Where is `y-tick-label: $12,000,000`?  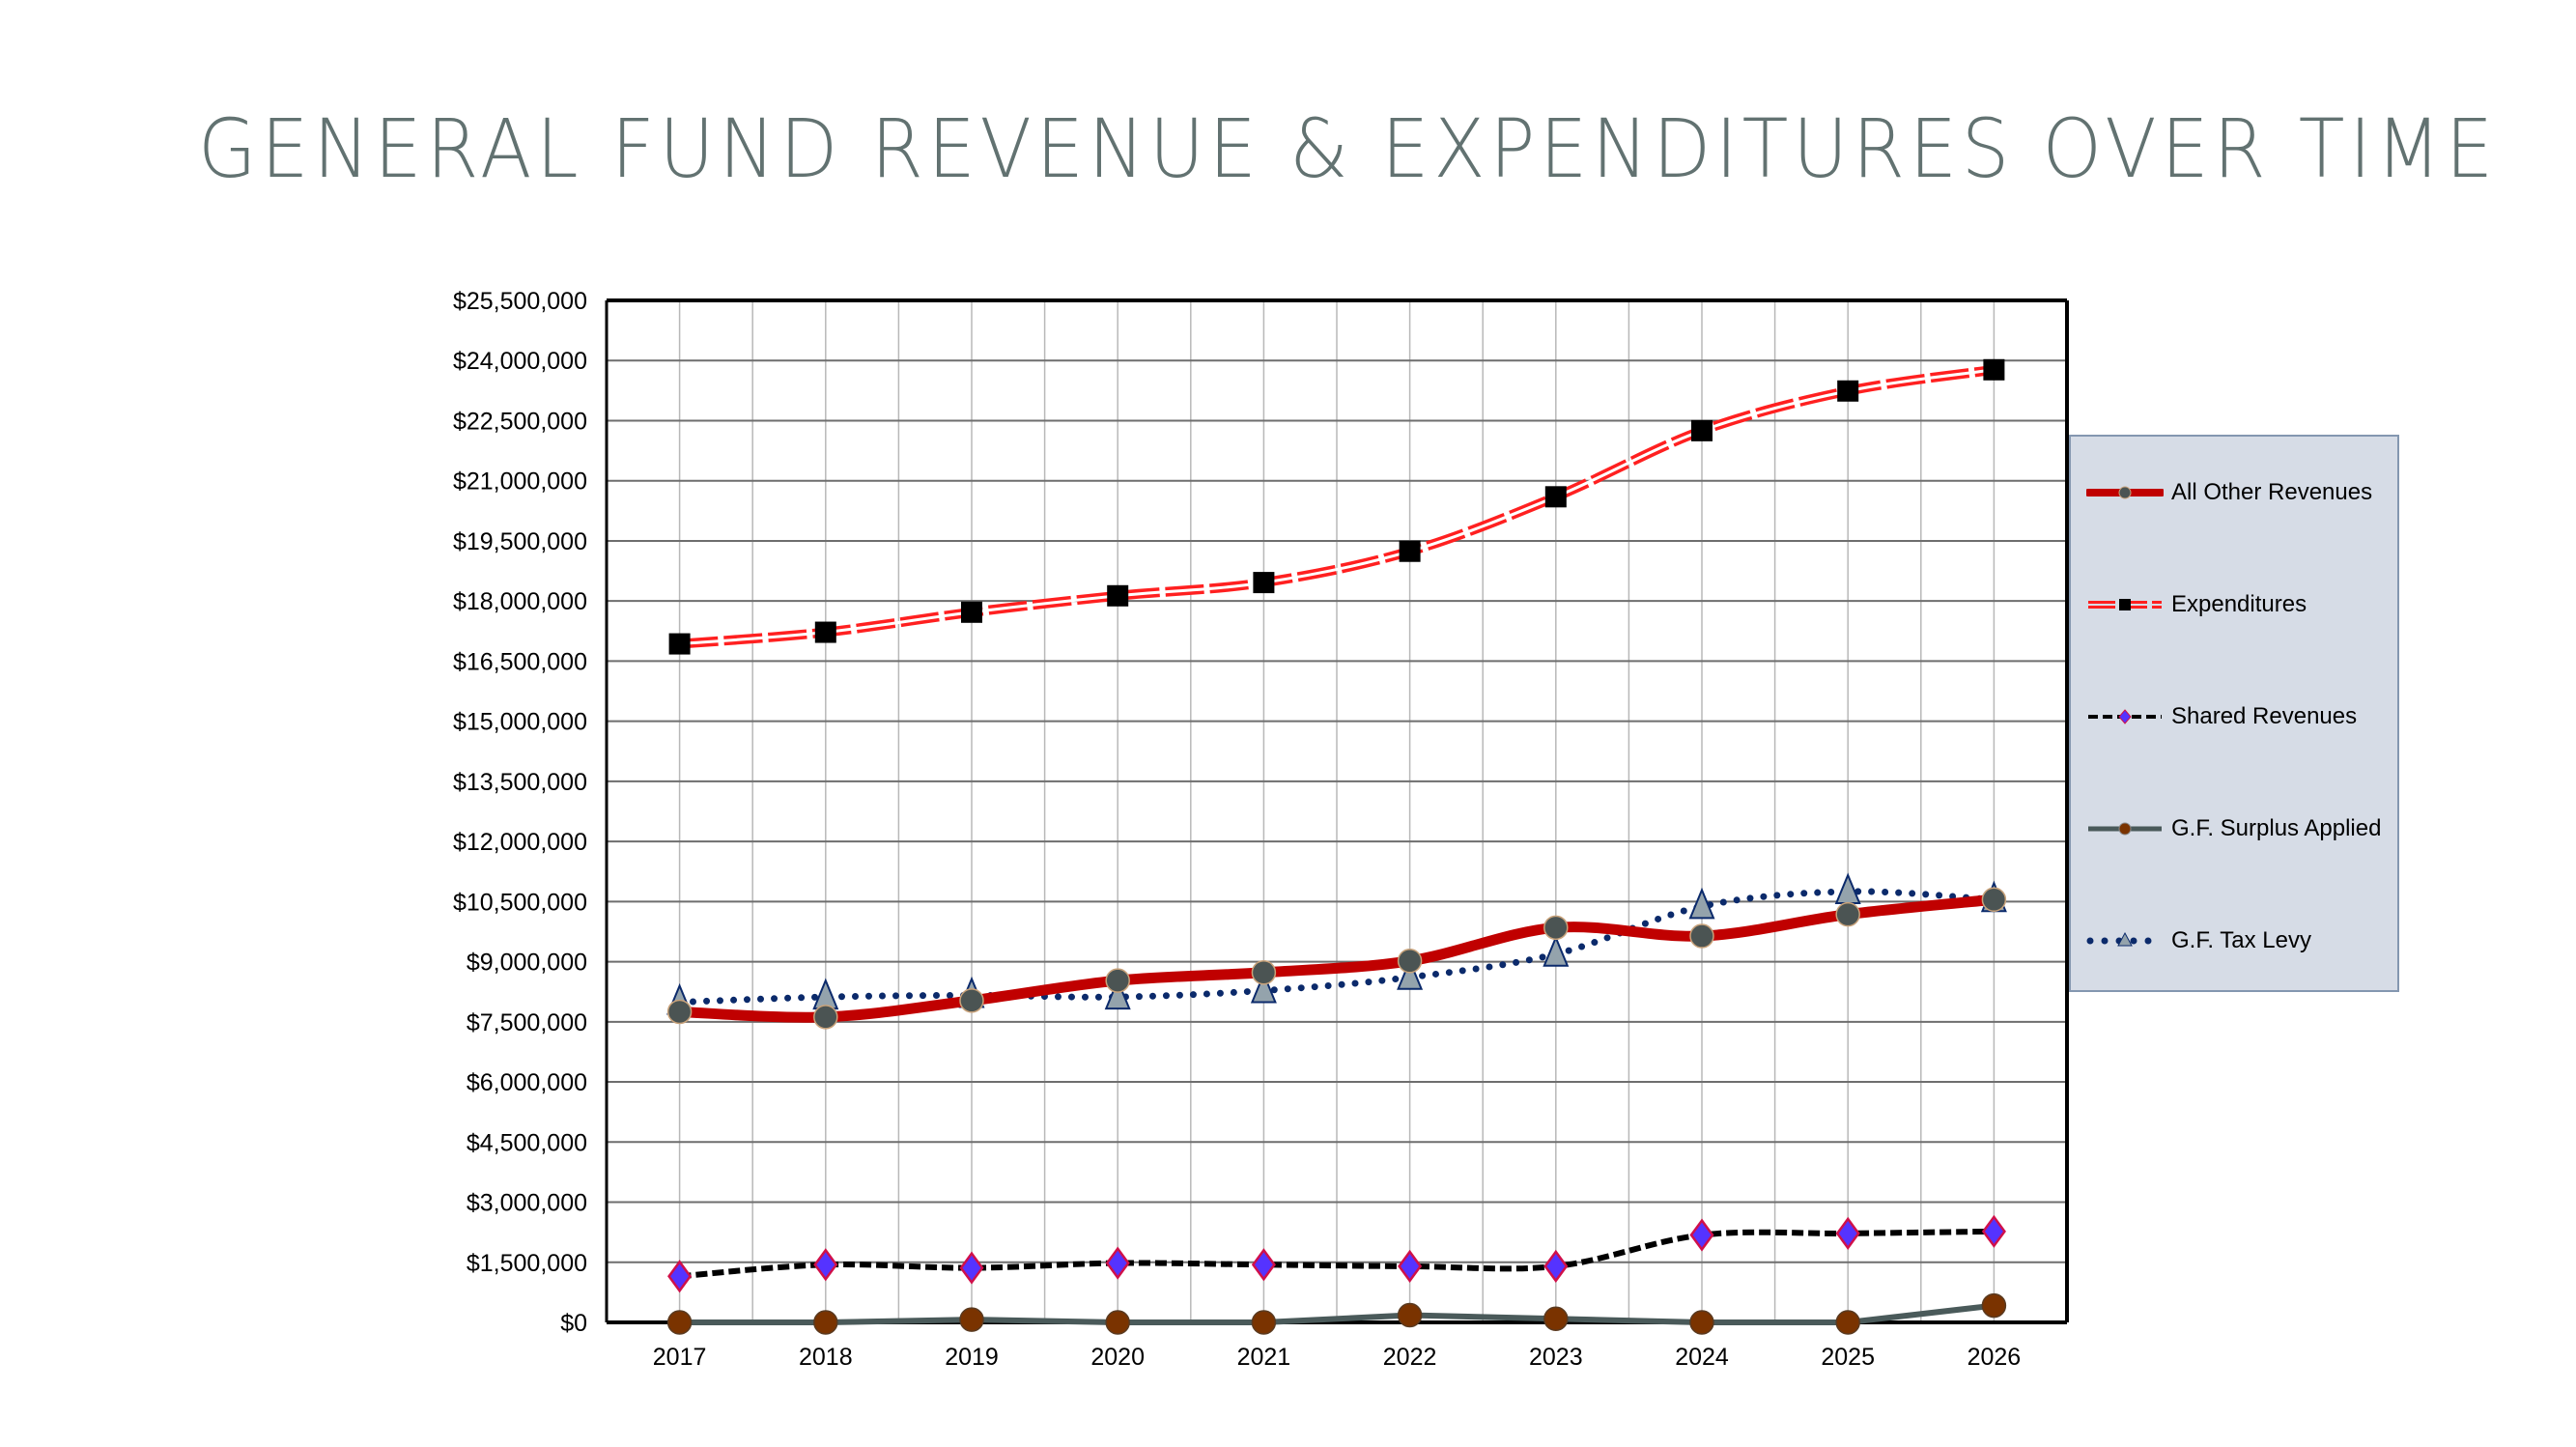 y-tick-label: $12,000,000 is located at coordinates (520, 843).